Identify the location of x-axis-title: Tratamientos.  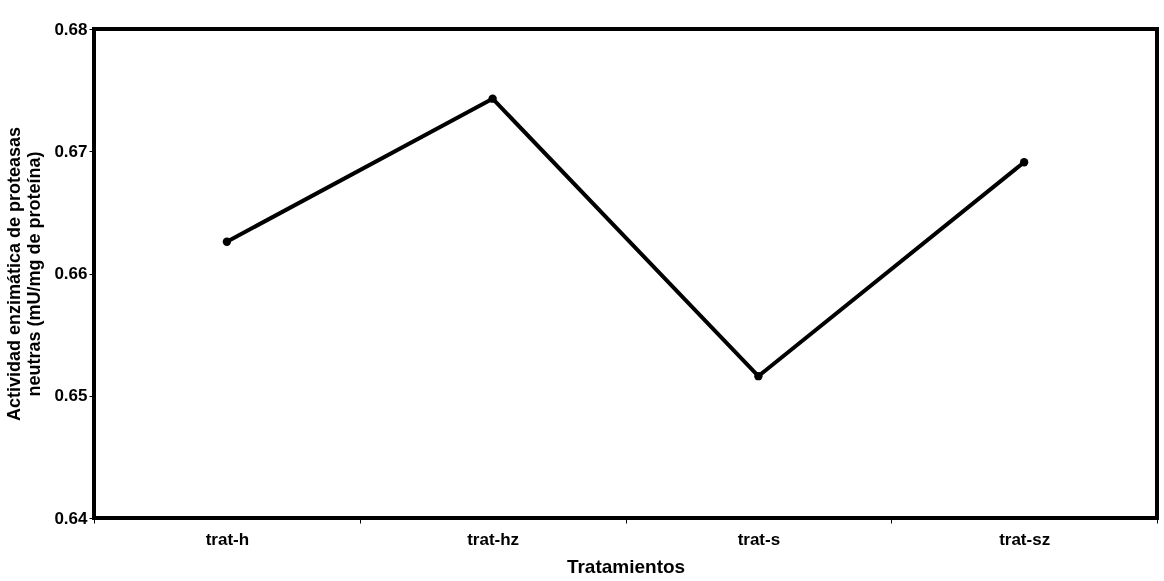
(626, 566).